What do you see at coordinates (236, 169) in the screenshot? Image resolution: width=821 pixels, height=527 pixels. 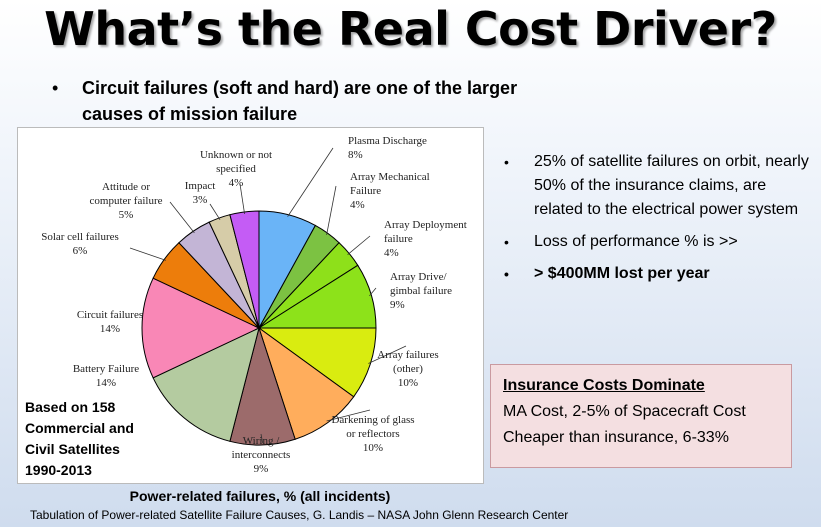 I see `slice-name-label: specified` at bounding box center [236, 169].